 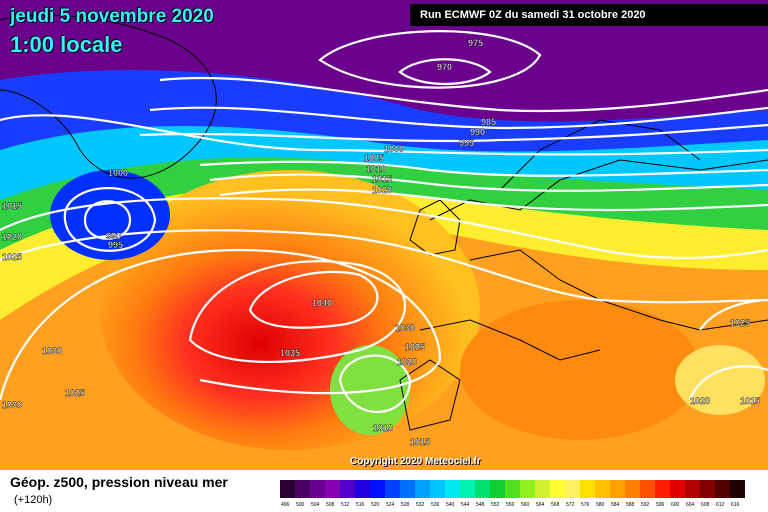 What do you see at coordinates (285, 505) in the screenshot?
I see `legend-tick-label: 496` at bounding box center [285, 505].